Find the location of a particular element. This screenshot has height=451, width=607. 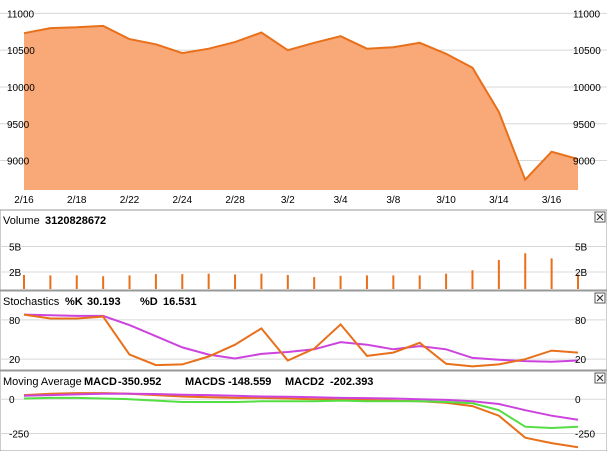

x-tick-label: 3/14 is located at coordinates (499, 200).